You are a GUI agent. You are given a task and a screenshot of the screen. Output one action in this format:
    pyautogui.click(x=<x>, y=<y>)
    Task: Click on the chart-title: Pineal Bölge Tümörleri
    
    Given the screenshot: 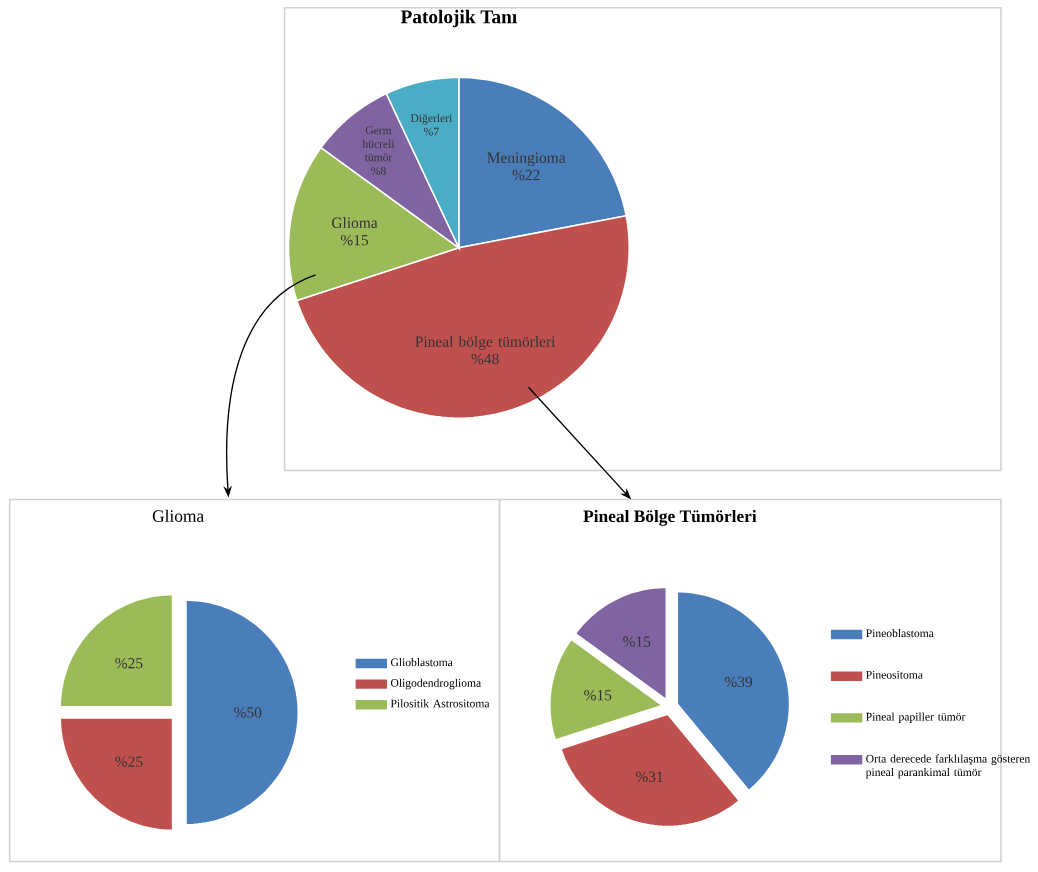 What is the action you would take?
    pyautogui.click(x=670, y=518)
    